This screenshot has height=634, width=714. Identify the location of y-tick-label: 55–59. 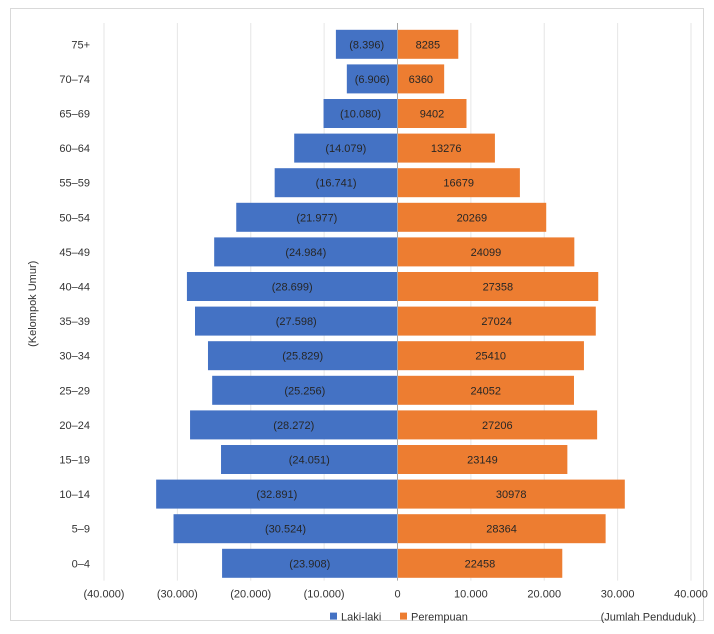
(74, 184).